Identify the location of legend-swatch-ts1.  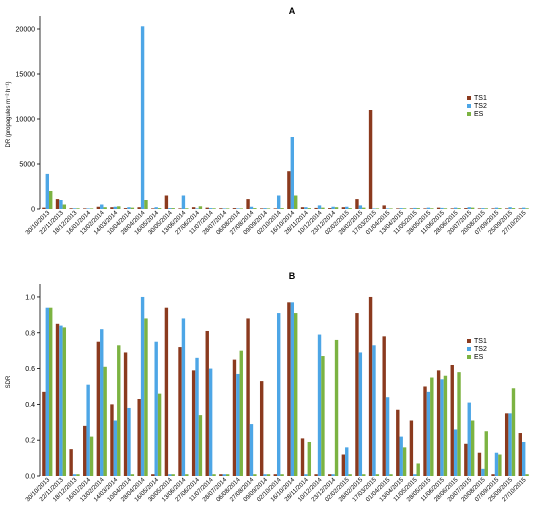
(469, 341).